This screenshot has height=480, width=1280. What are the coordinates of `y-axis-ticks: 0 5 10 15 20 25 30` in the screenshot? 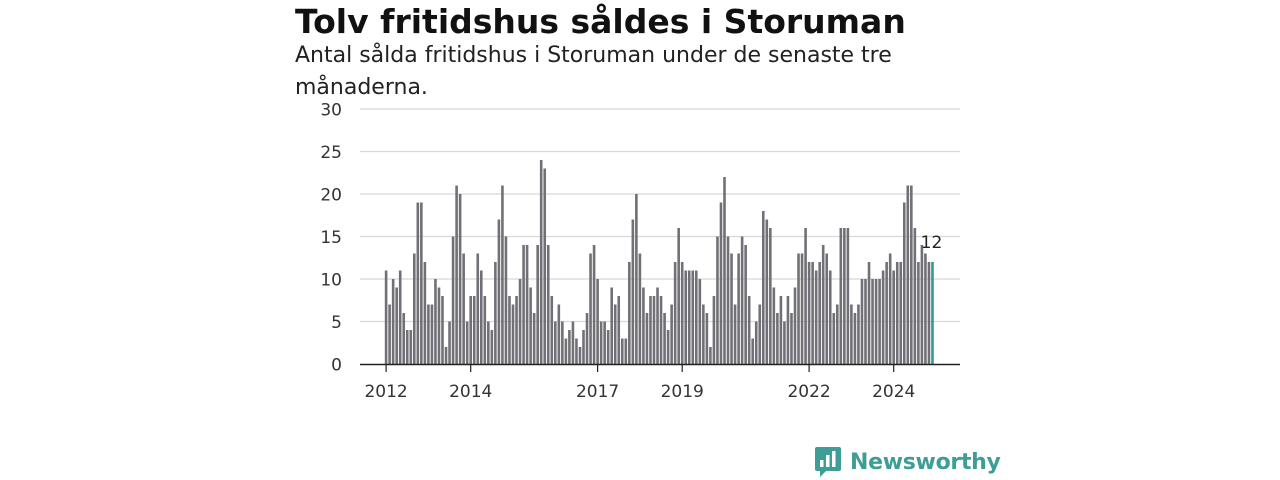 It's located at (331, 238).